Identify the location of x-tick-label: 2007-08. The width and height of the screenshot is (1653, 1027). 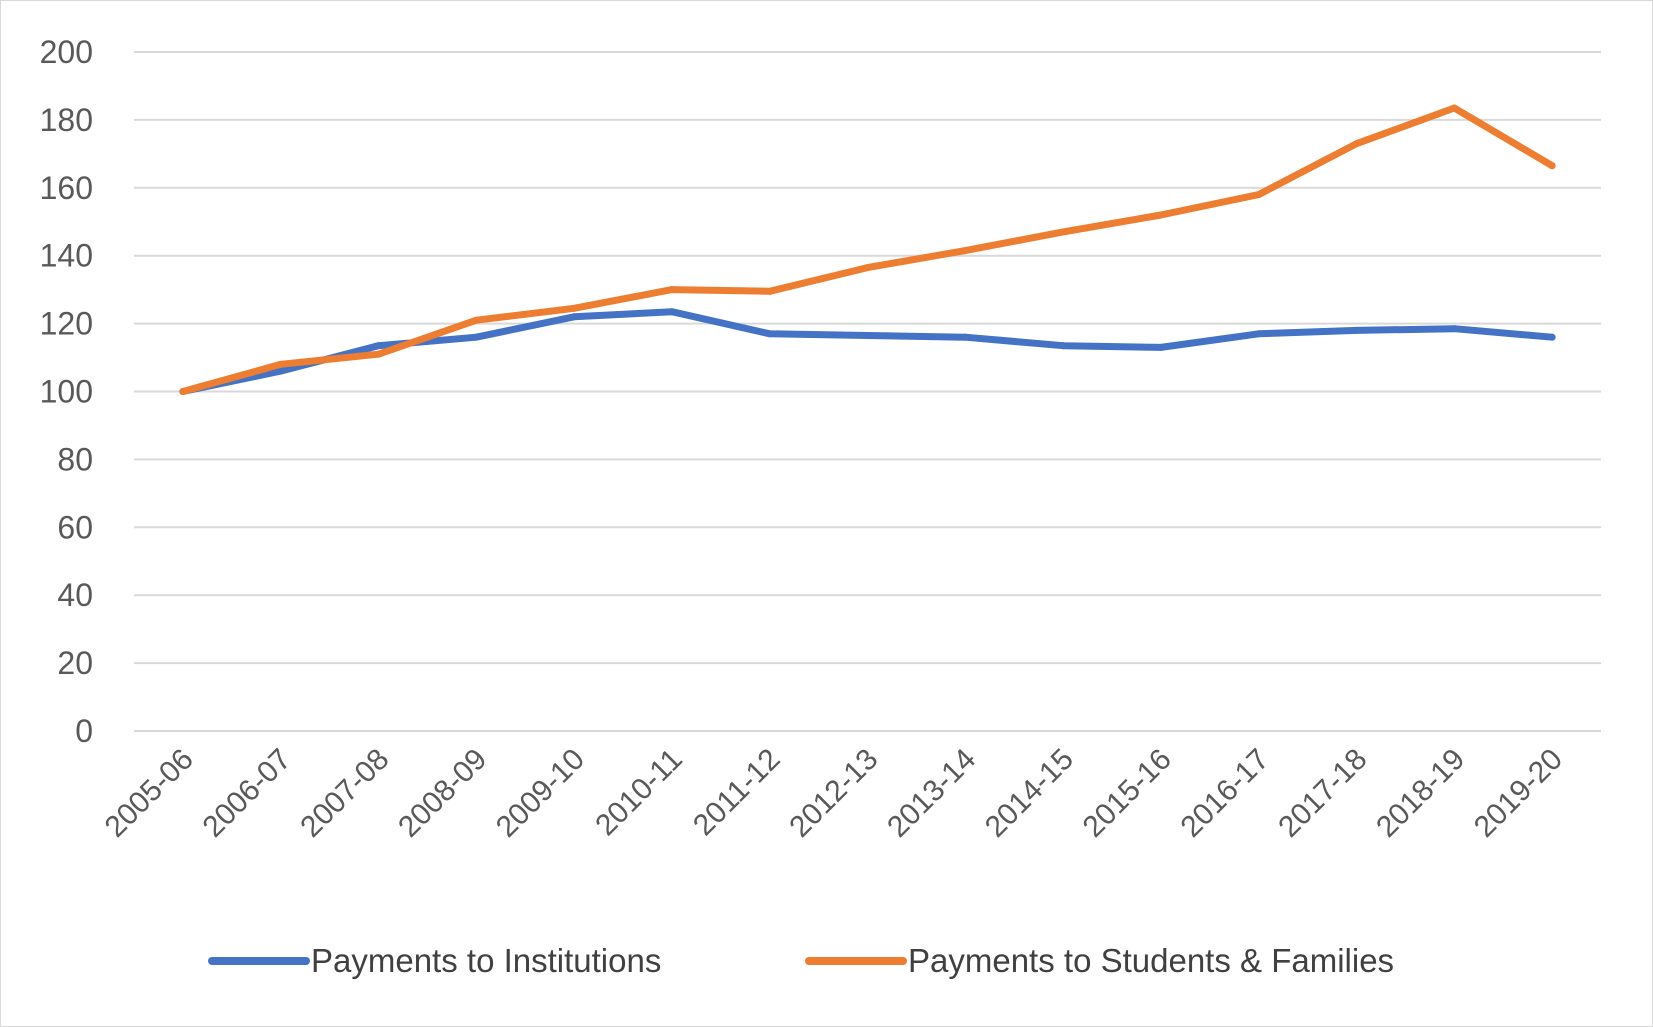
(344, 793).